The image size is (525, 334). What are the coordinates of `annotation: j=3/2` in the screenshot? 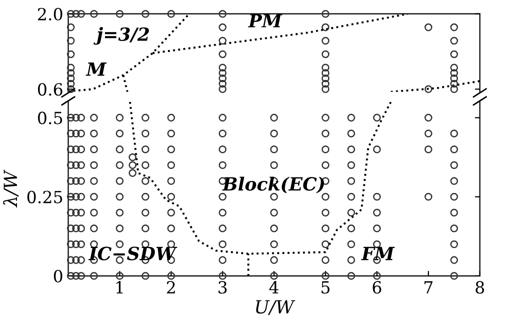 It's located at (121, 36).